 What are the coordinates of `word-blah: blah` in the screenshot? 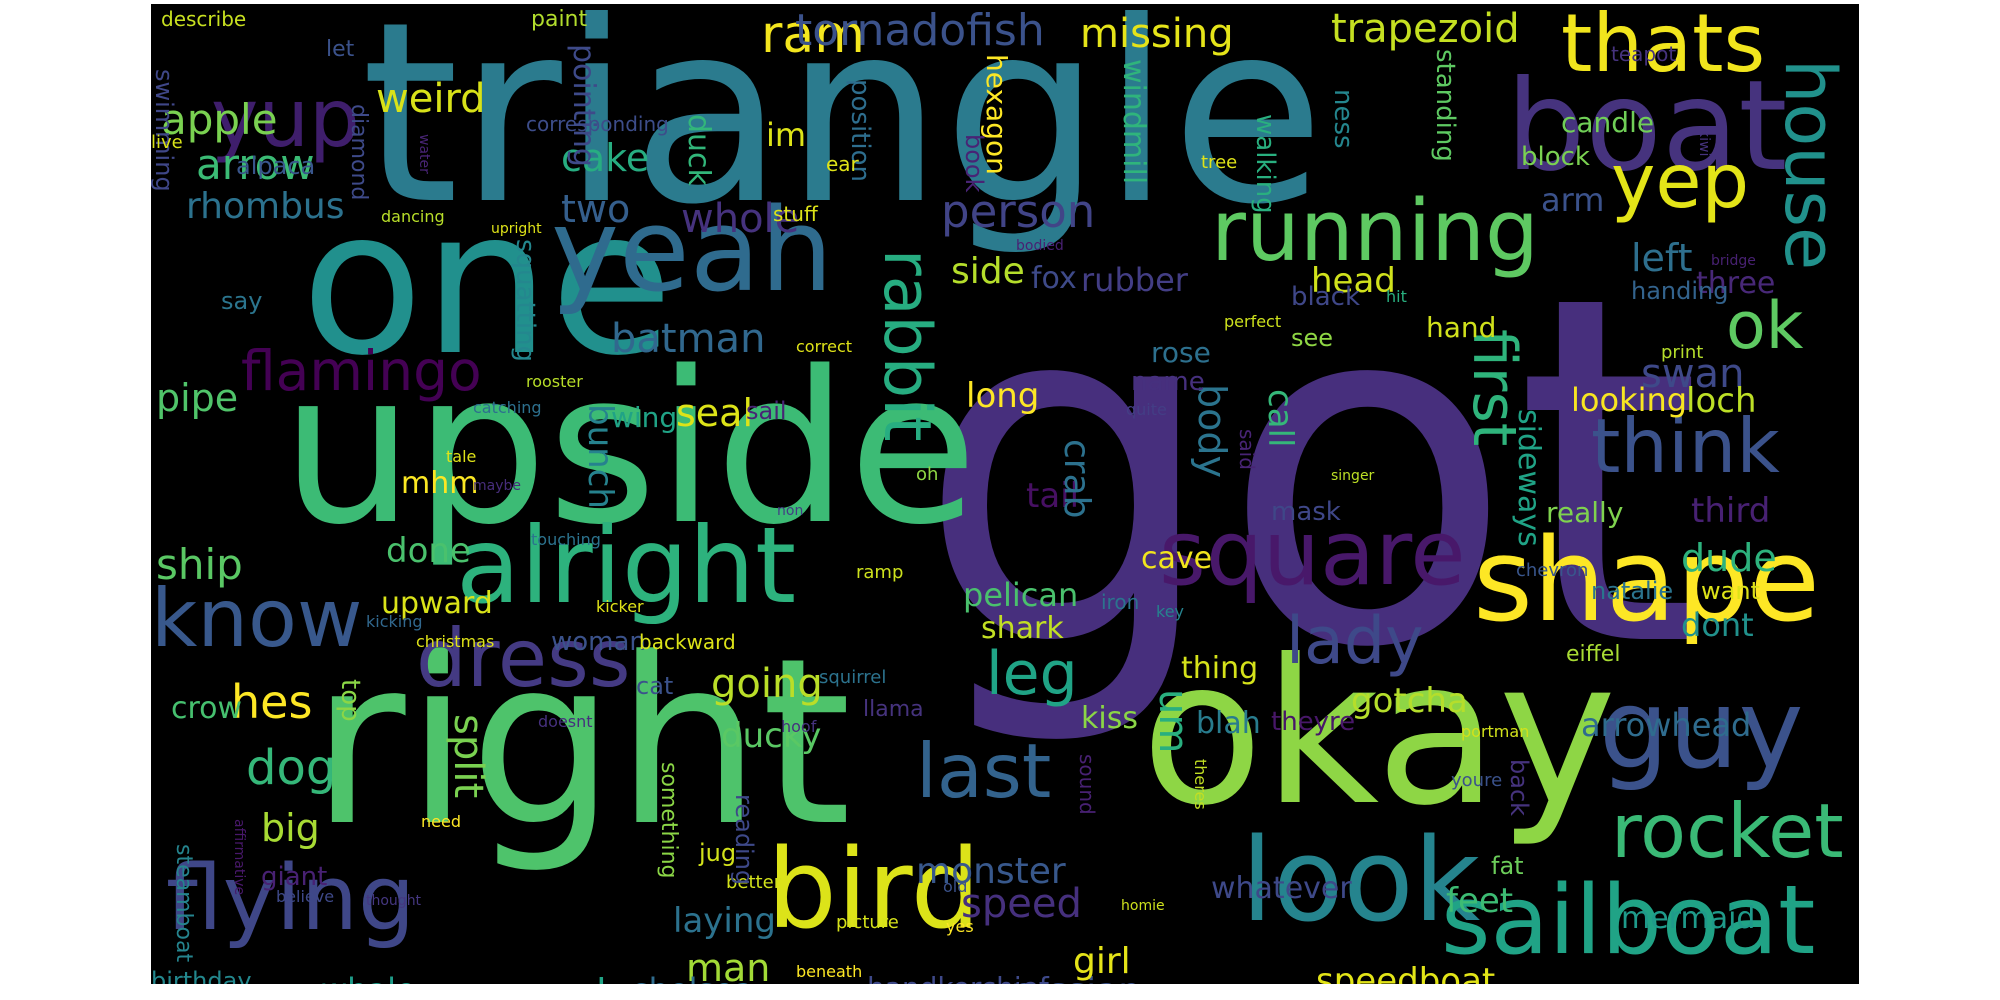 It's located at (1228, 723).